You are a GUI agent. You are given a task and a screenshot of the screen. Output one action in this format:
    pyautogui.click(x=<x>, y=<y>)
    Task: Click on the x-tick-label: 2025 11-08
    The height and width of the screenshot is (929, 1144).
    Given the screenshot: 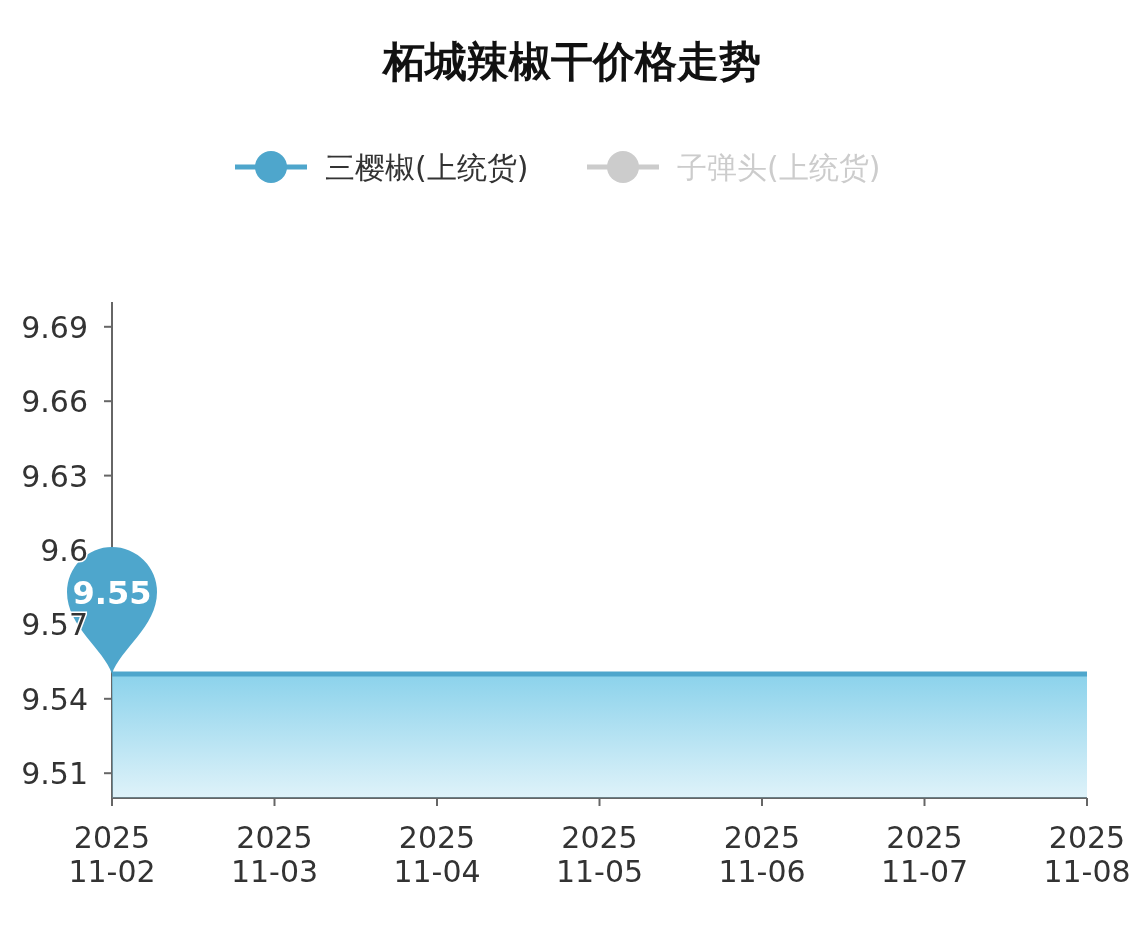 What is the action you would take?
    pyautogui.click(x=1087, y=854)
    